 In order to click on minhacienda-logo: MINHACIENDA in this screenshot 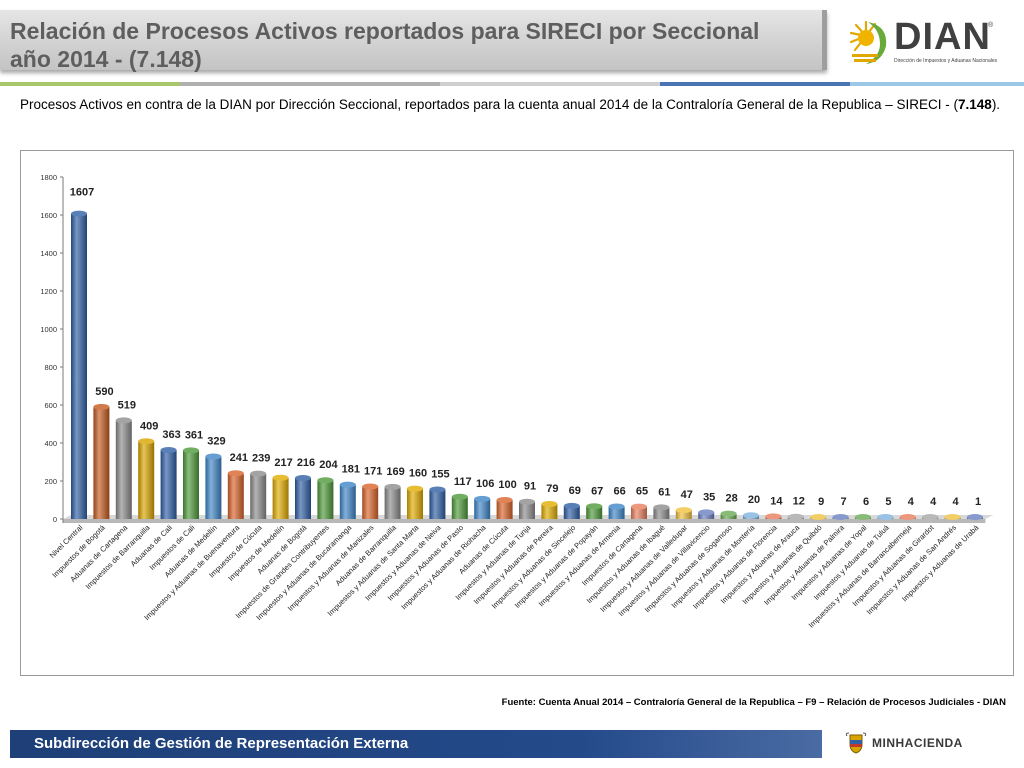, I will do `click(917, 743)`.